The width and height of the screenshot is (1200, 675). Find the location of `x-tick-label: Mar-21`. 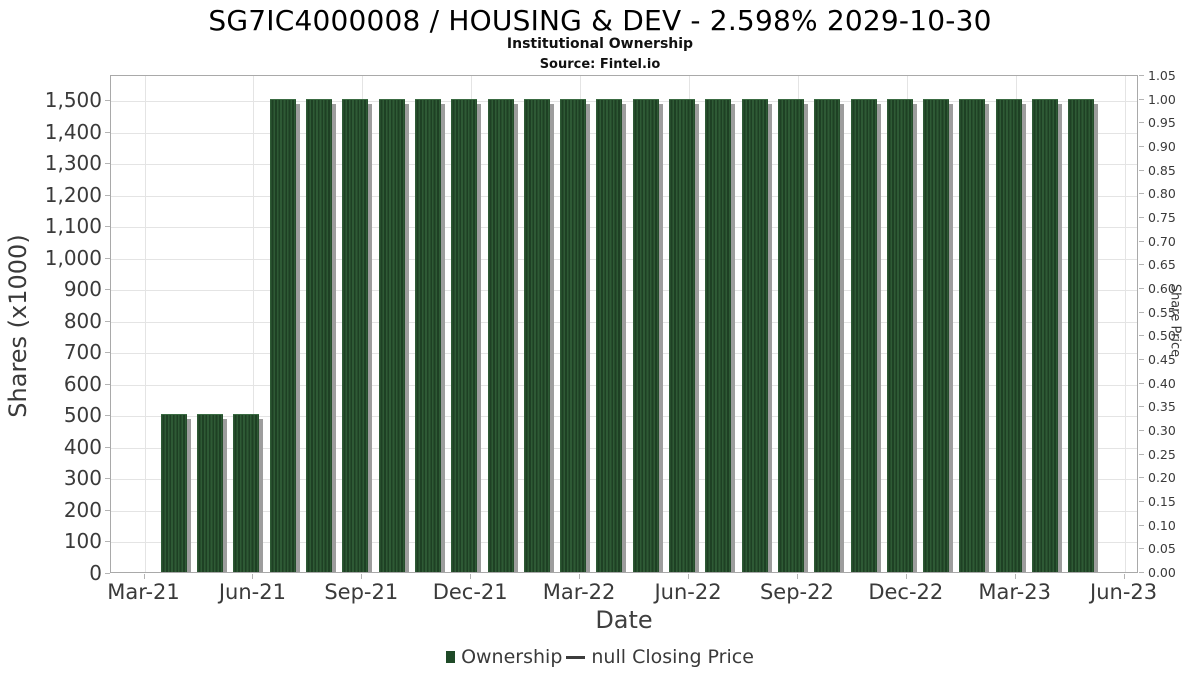

x-tick-label: Mar-21 is located at coordinates (143, 592).